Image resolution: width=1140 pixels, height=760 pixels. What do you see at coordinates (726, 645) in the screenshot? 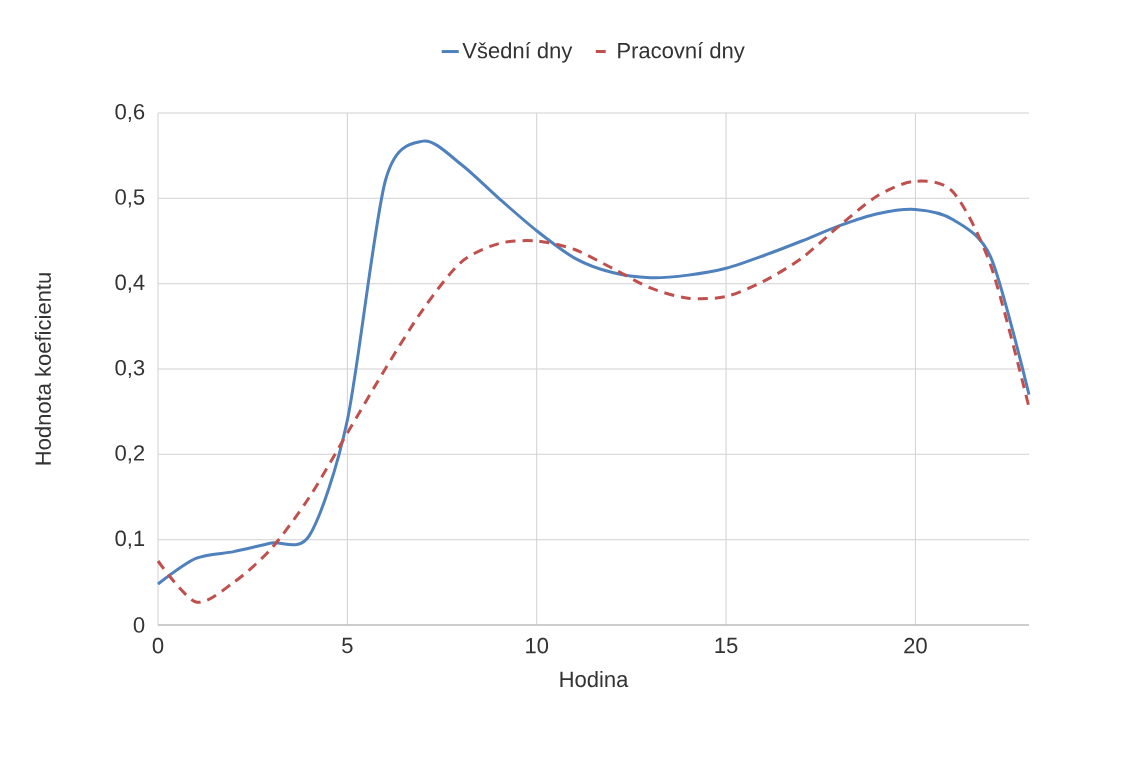
I see `x-tick-label: 15` at bounding box center [726, 645].